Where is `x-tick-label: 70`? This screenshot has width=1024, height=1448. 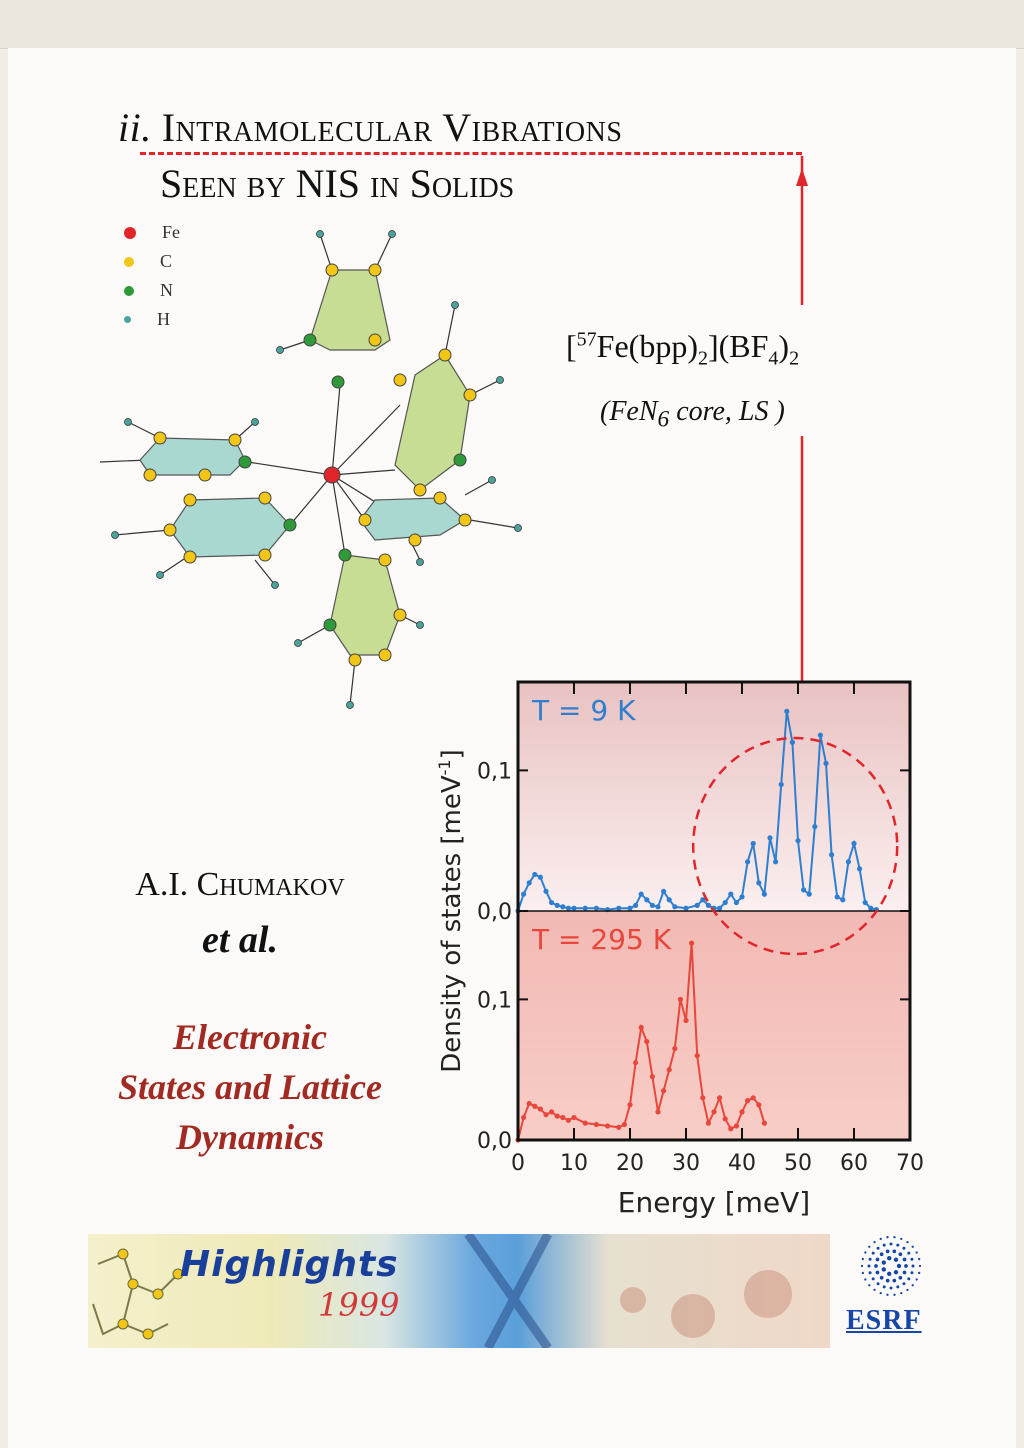
x-tick-label: 70 is located at coordinates (910, 1163).